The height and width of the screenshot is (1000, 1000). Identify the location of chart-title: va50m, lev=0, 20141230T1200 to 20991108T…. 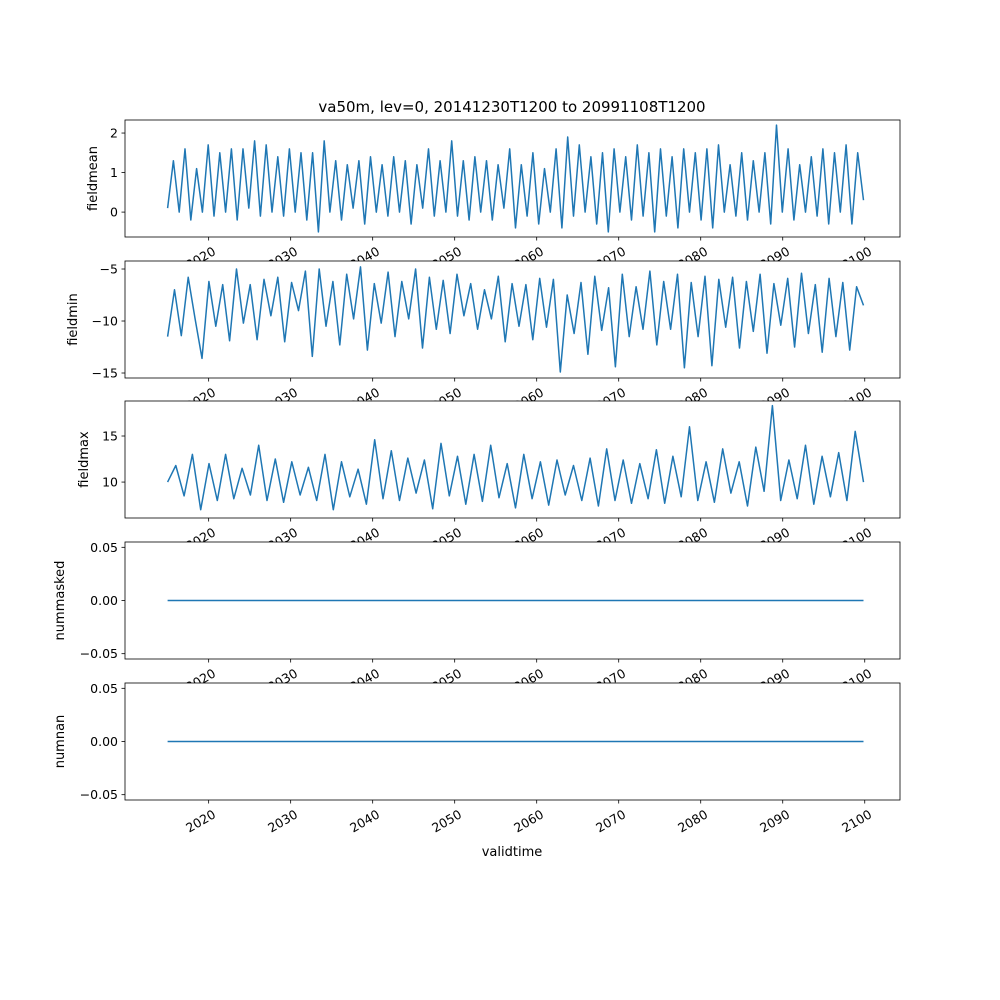
(511, 107).